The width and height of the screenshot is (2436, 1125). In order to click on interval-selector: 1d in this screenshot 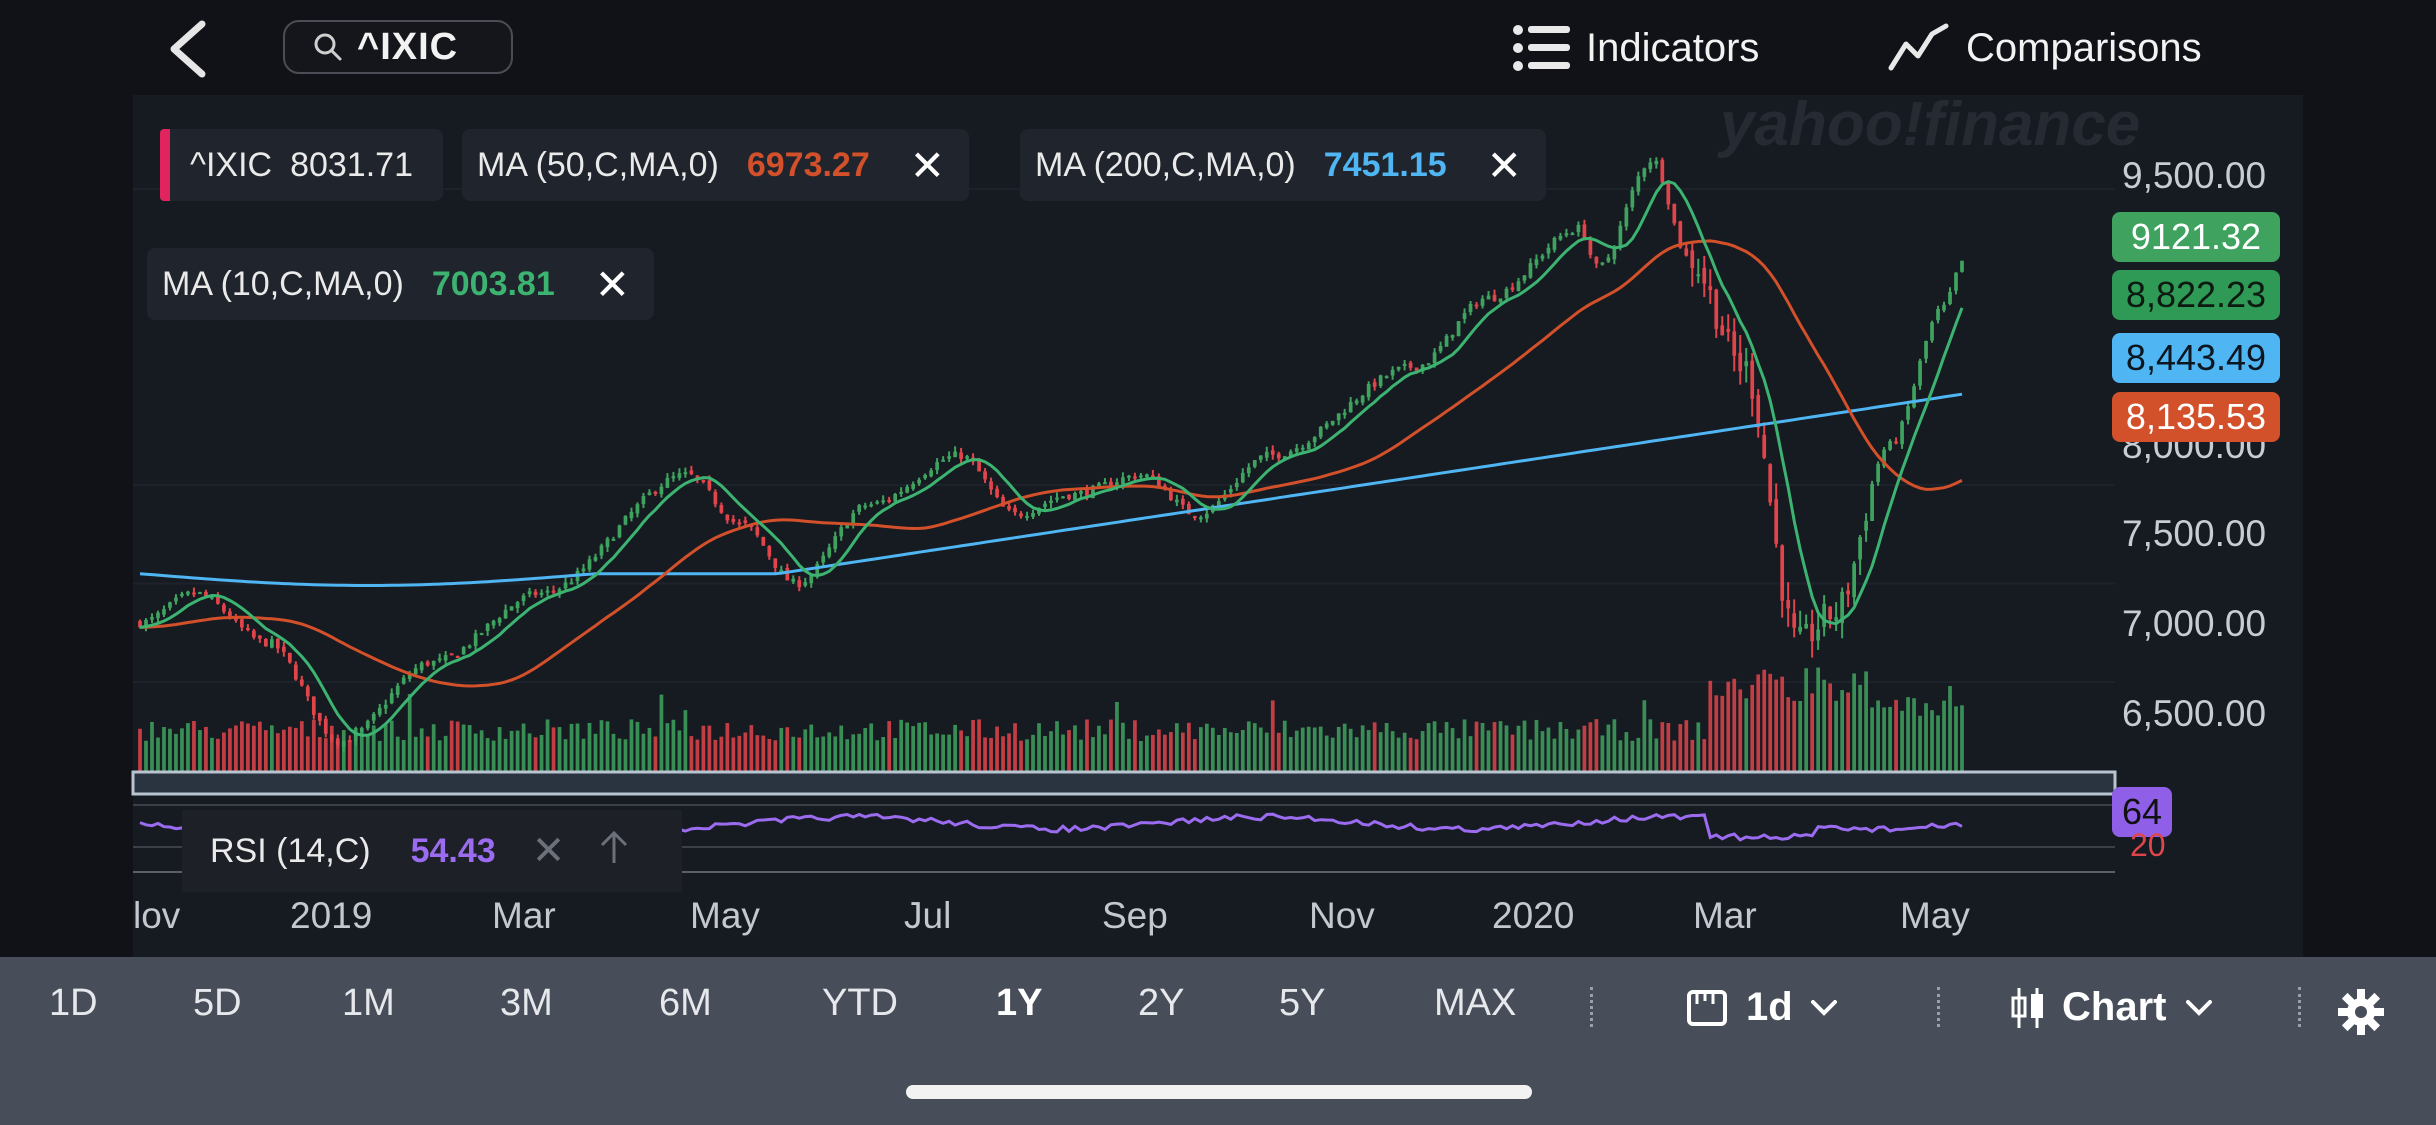, I will do `click(1762, 1007)`.